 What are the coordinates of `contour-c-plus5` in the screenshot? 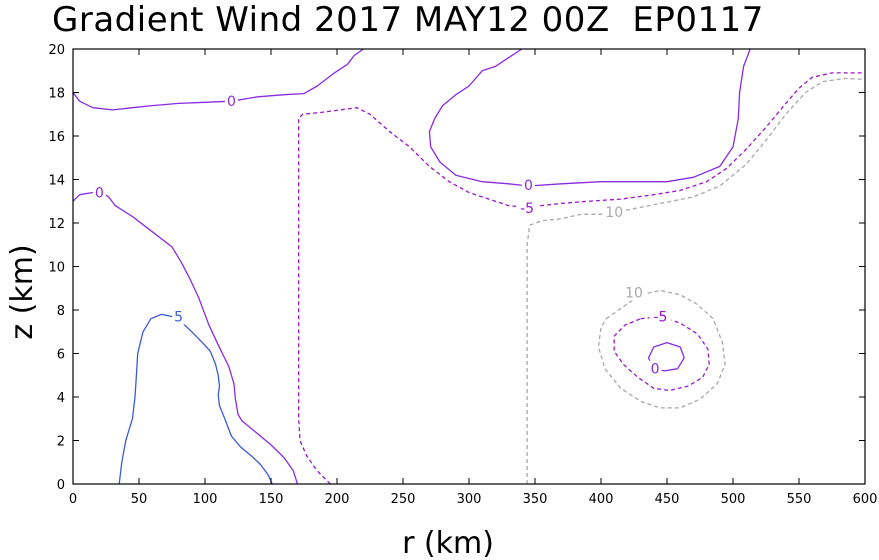 It's located at (195, 399).